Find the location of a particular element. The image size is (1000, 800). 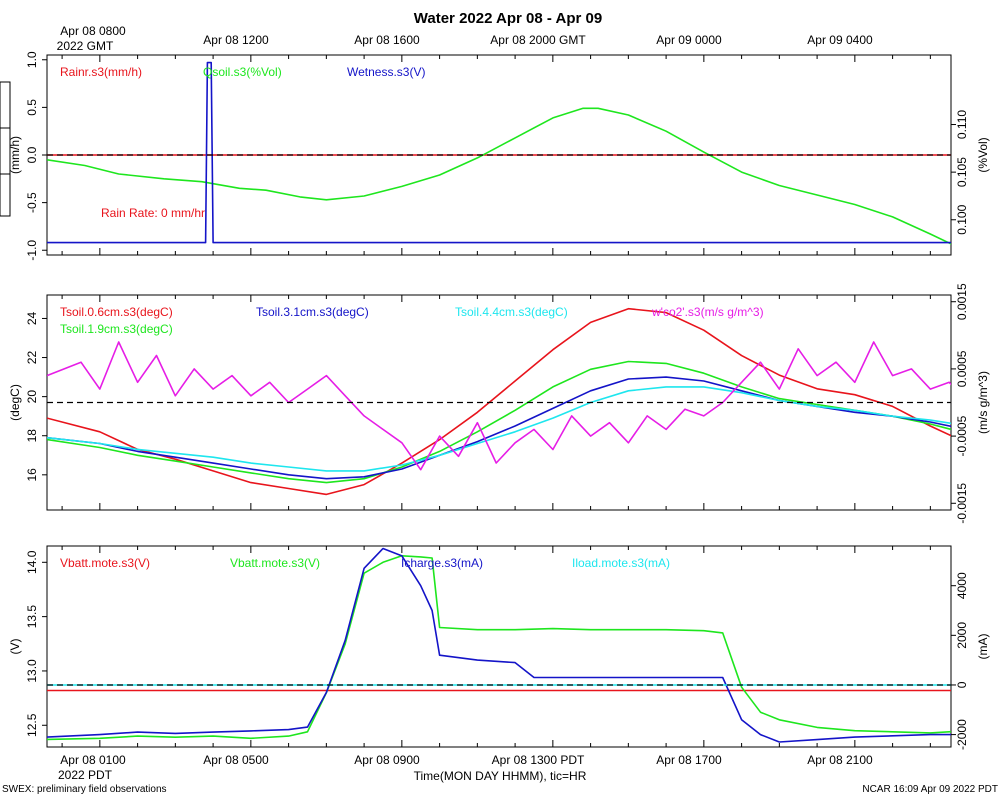

top-time-label: Apr 08 1200 is located at coordinates (236, 40).